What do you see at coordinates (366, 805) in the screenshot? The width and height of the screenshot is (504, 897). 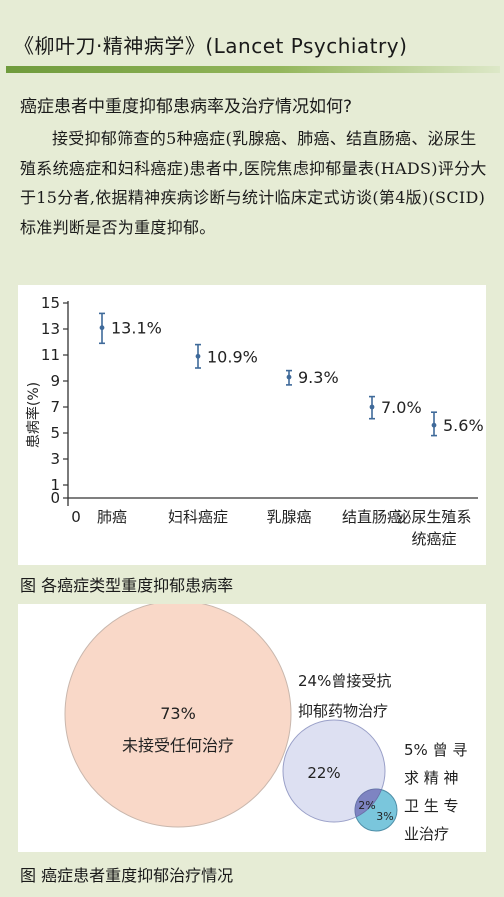 I see `venn-overlap-percent: 2%` at bounding box center [366, 805].